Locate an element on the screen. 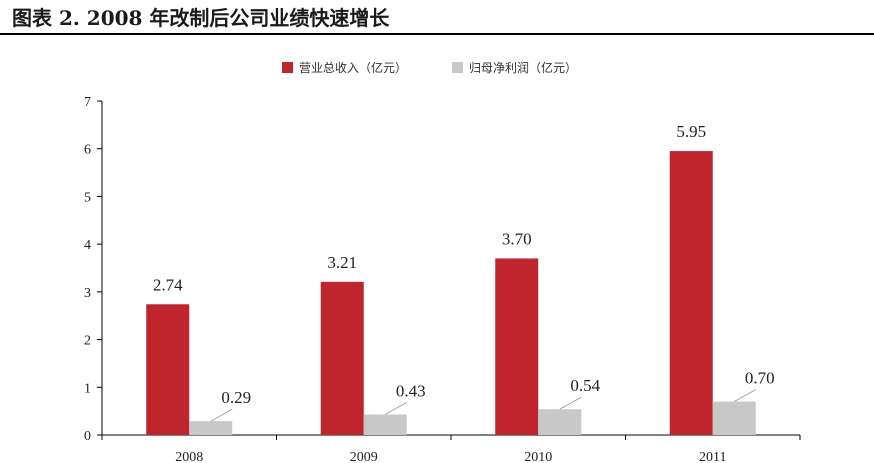 The height and width of the screenshot is (463, 874). y-tick-label: 4 is located at coordinates (87, 245).